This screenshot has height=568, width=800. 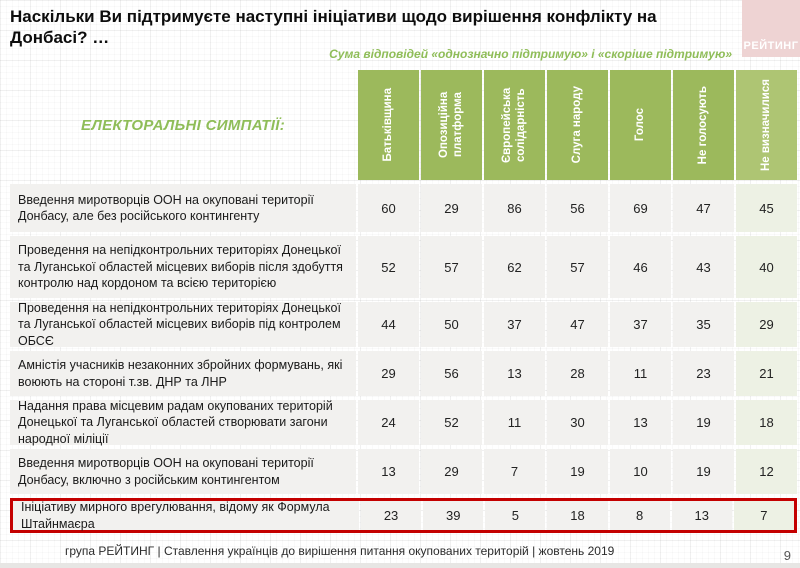 What do you see at coordinates (639, 515) in the screenshot?
I see `value-cell: 8` at bounding box center [639, 515].